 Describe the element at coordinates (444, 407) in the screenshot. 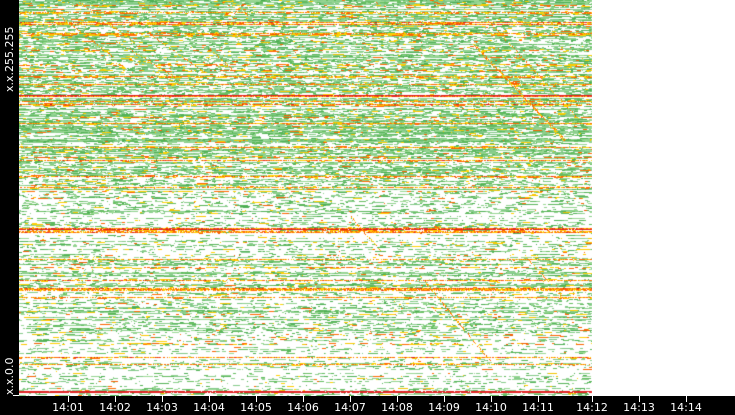

I see `x-axis-tick-label: 14:09` at that location.